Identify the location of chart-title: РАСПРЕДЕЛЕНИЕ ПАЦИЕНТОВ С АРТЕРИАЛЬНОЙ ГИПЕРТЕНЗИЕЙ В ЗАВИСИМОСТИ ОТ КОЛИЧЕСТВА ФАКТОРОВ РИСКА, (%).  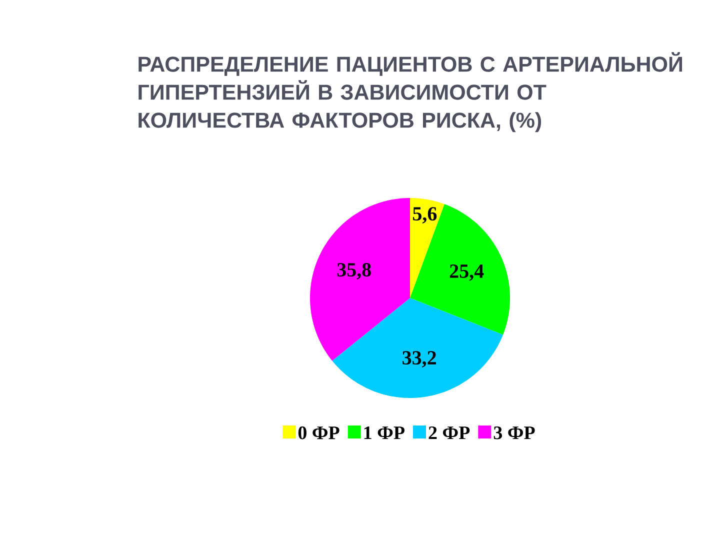
(410, 92).